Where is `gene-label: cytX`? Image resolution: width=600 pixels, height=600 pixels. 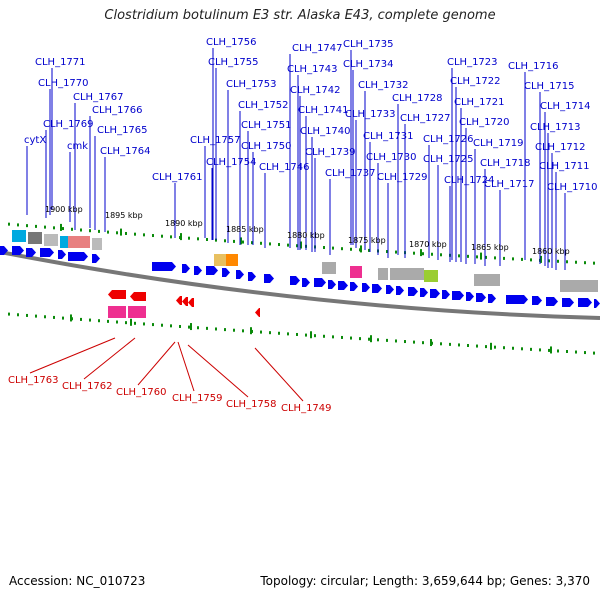 gene-label: cytX is located at coordinates (35, 140).